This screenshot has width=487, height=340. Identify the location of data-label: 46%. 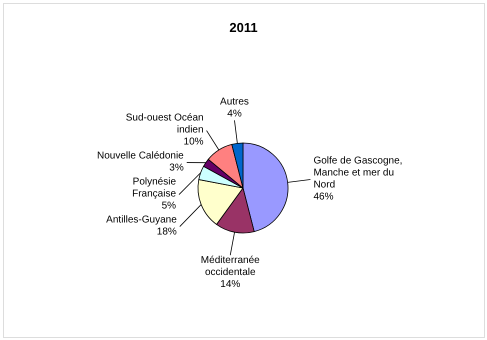
(323, 196).